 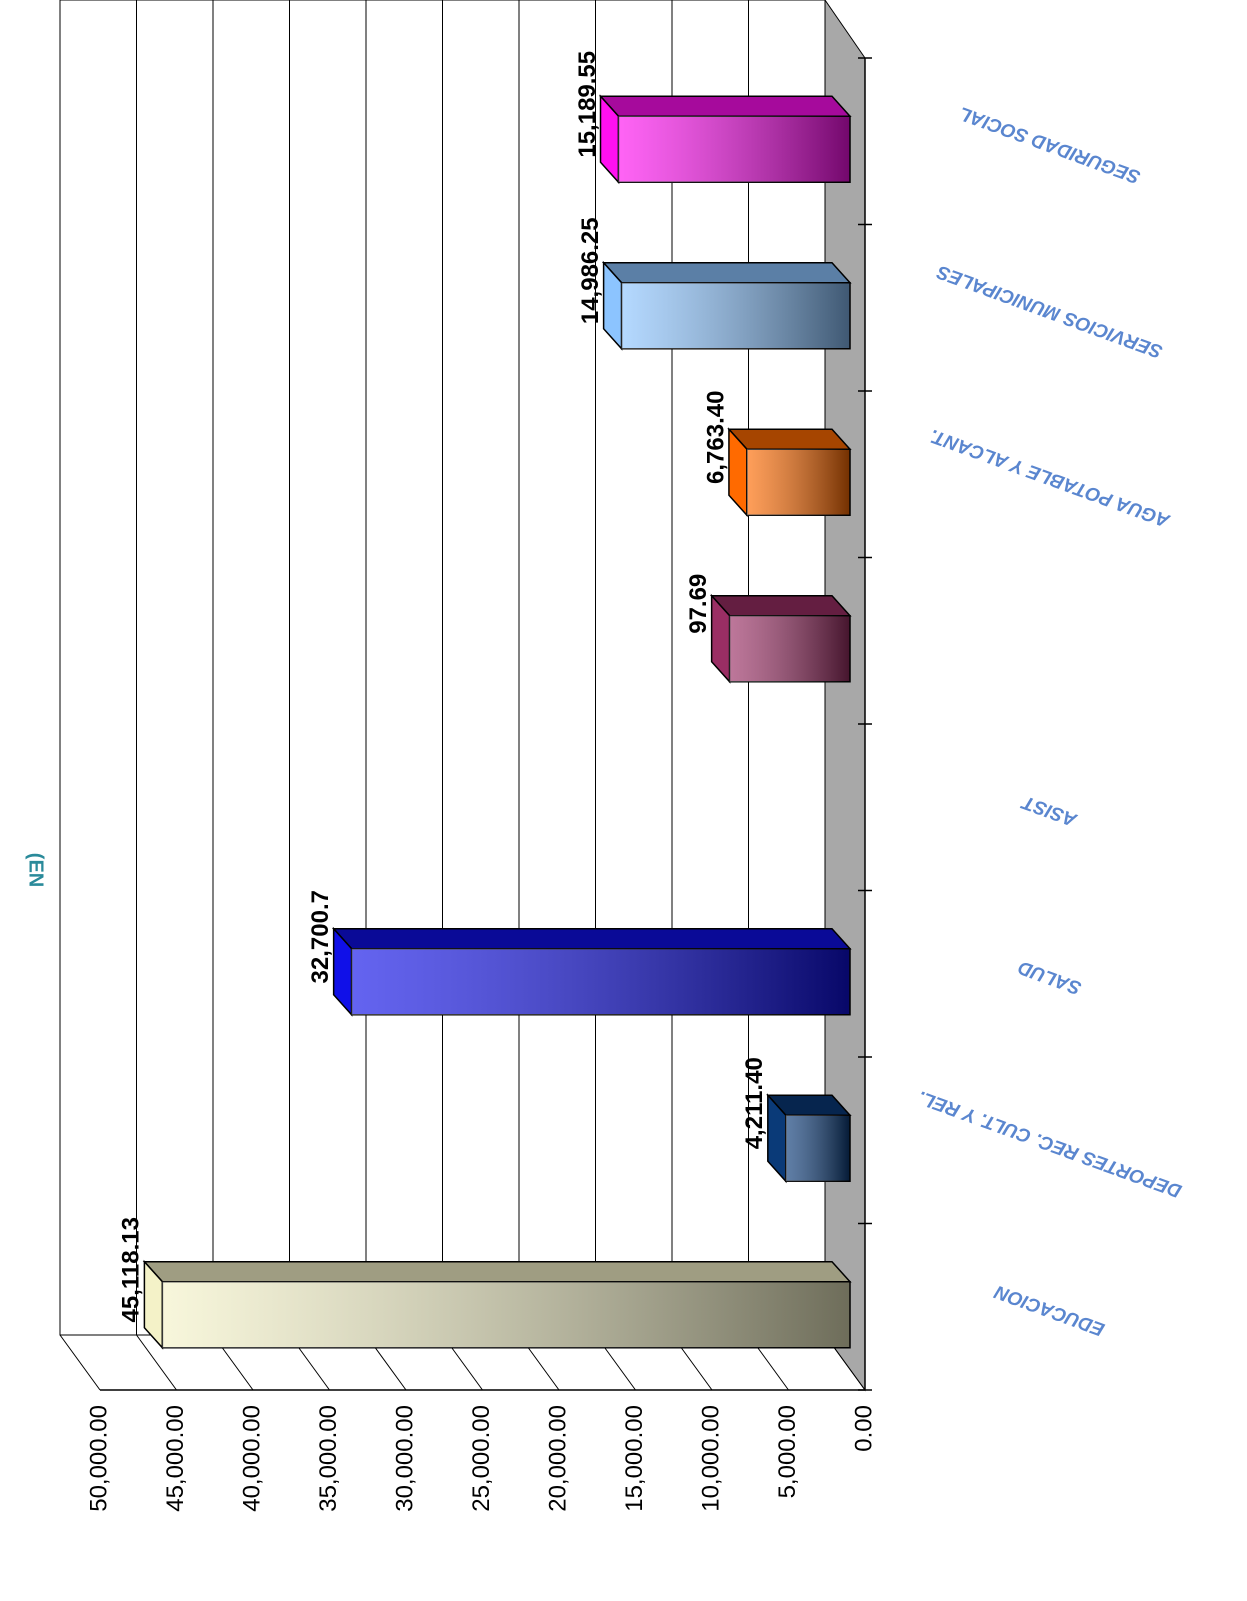 What do you see at coordinates (1050, 811) in the screenshot?
I see `x-tick-label: ASIST` at bounding box center [1050, 811].